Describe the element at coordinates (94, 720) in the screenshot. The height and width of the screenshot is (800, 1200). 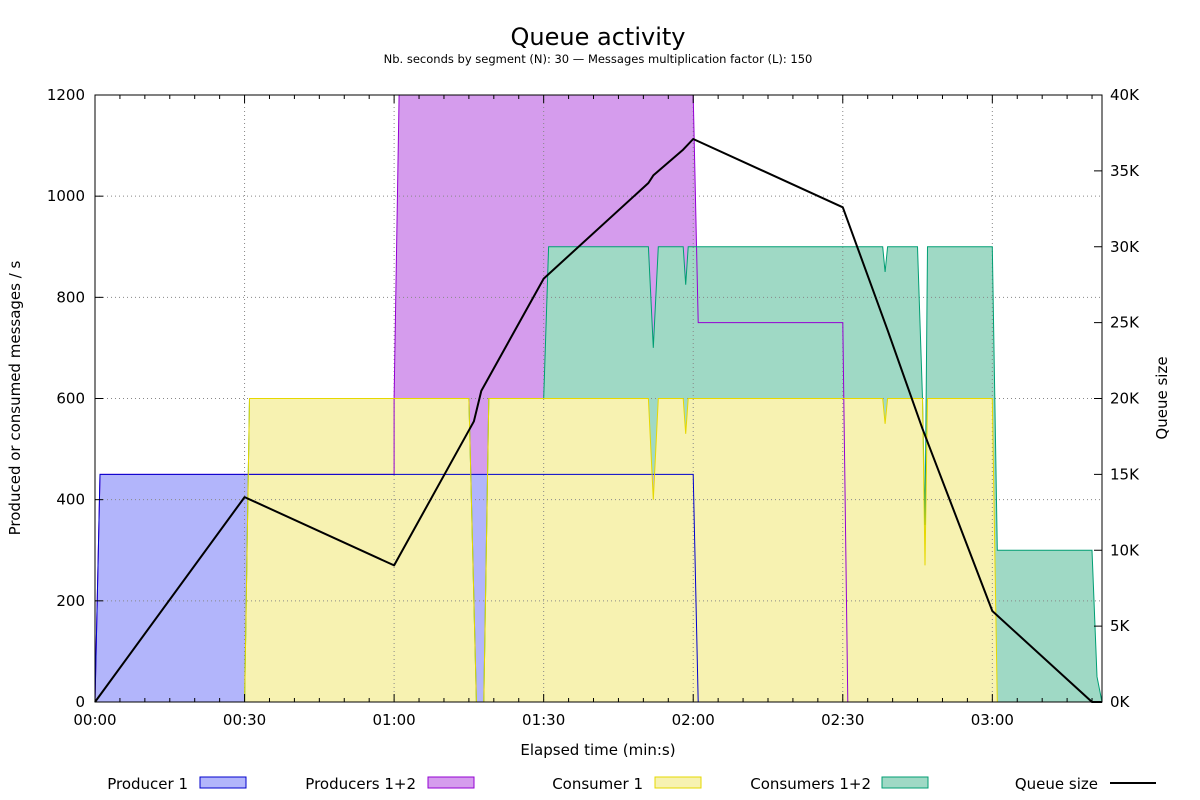
I see `x-tick-label: 00:00` at that location.